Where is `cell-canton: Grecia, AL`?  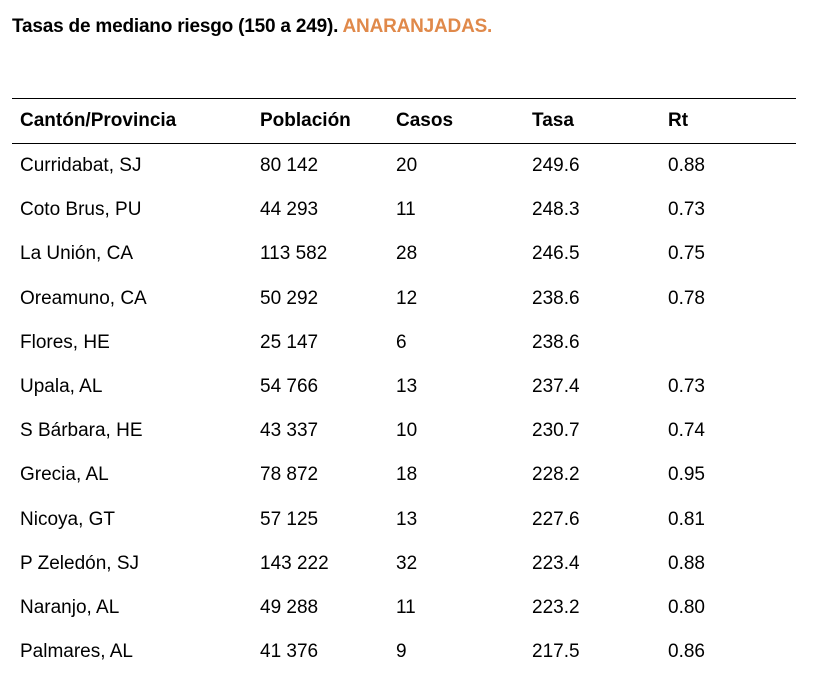 cell-canton: Grecia, AL is located at coordinates (64, 475).